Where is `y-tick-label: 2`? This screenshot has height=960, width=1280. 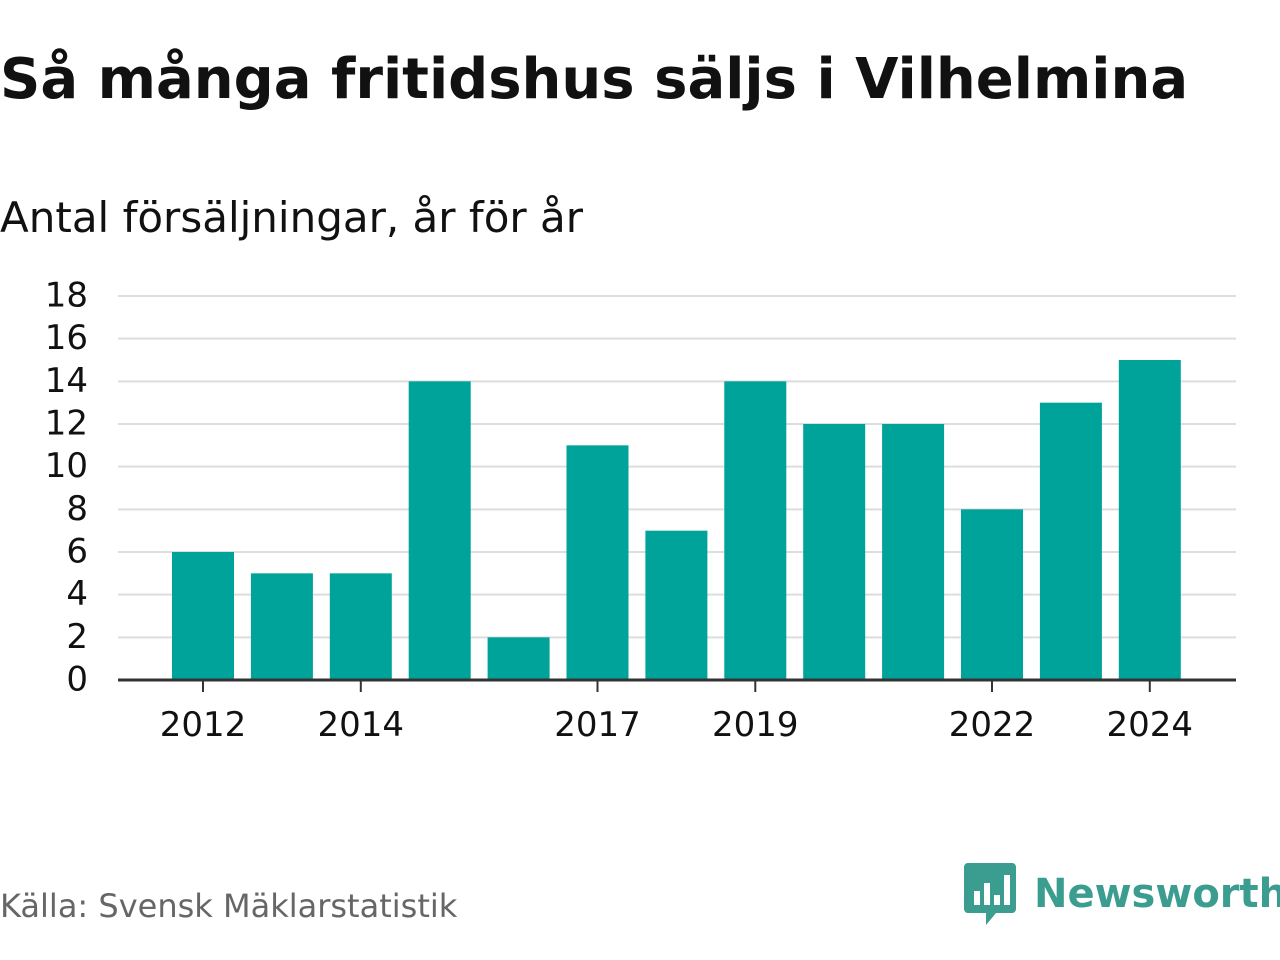 y-tick-label: 2 is located at coordinates (77, 637).